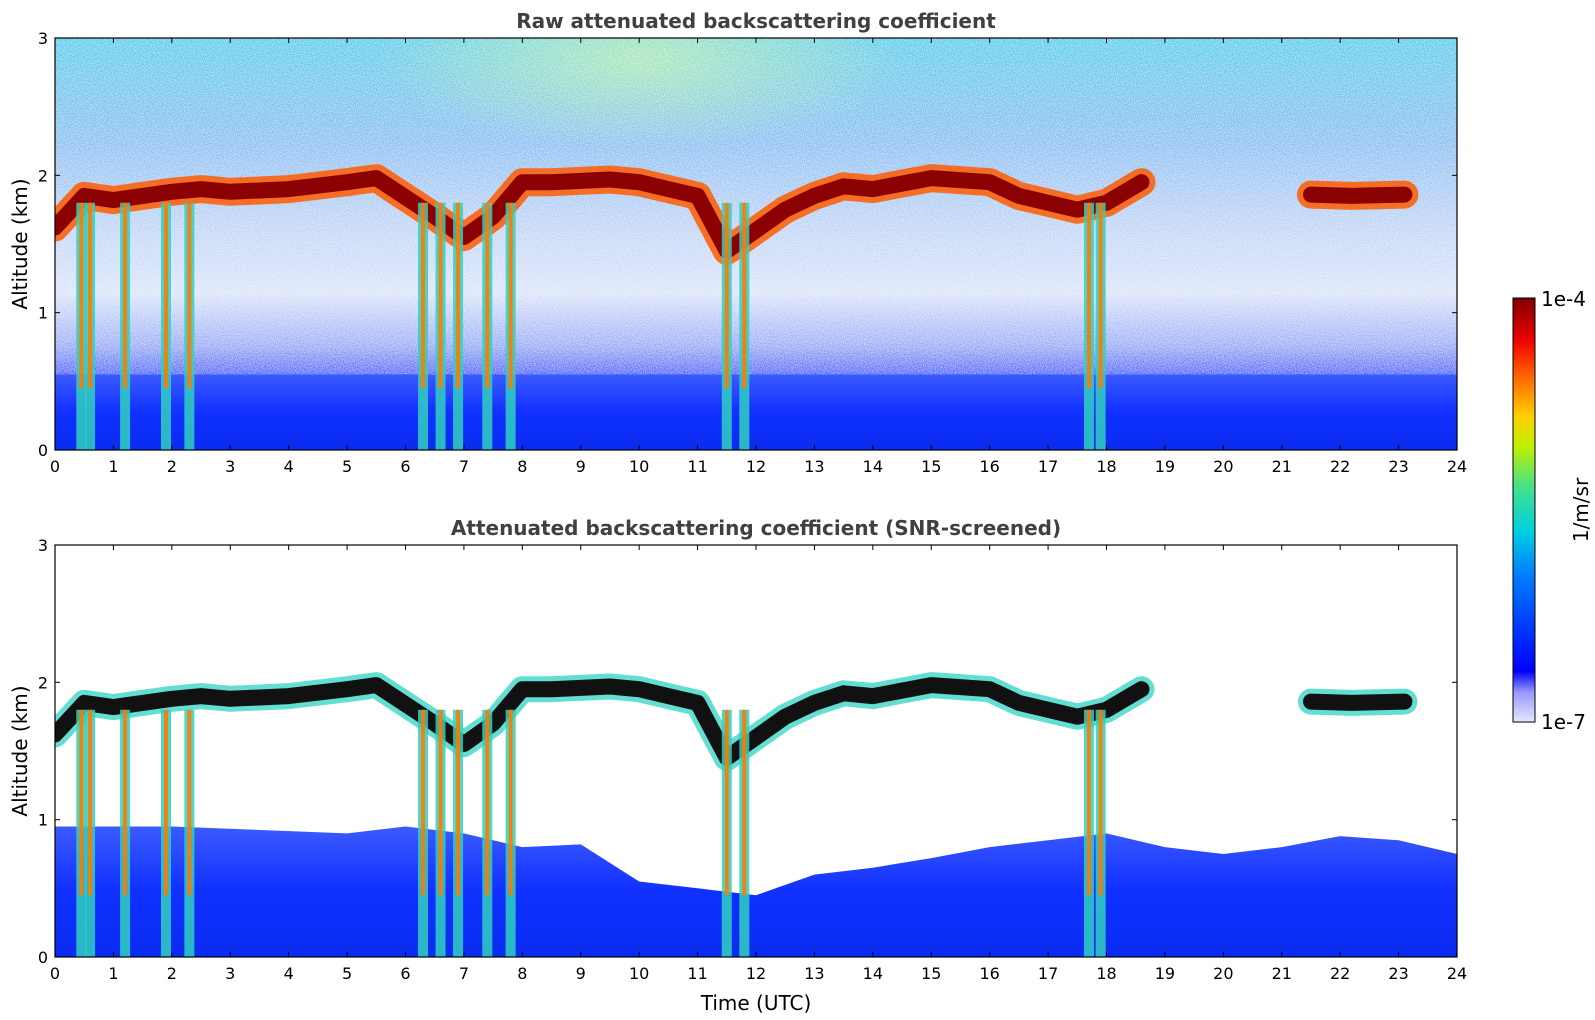 This screenshot has height=1020, width=1595. What do you see at coordinates (756, 891) in the screenshot?
I see `bottom-boundary-layer-area` at bounding box center [756, 891].